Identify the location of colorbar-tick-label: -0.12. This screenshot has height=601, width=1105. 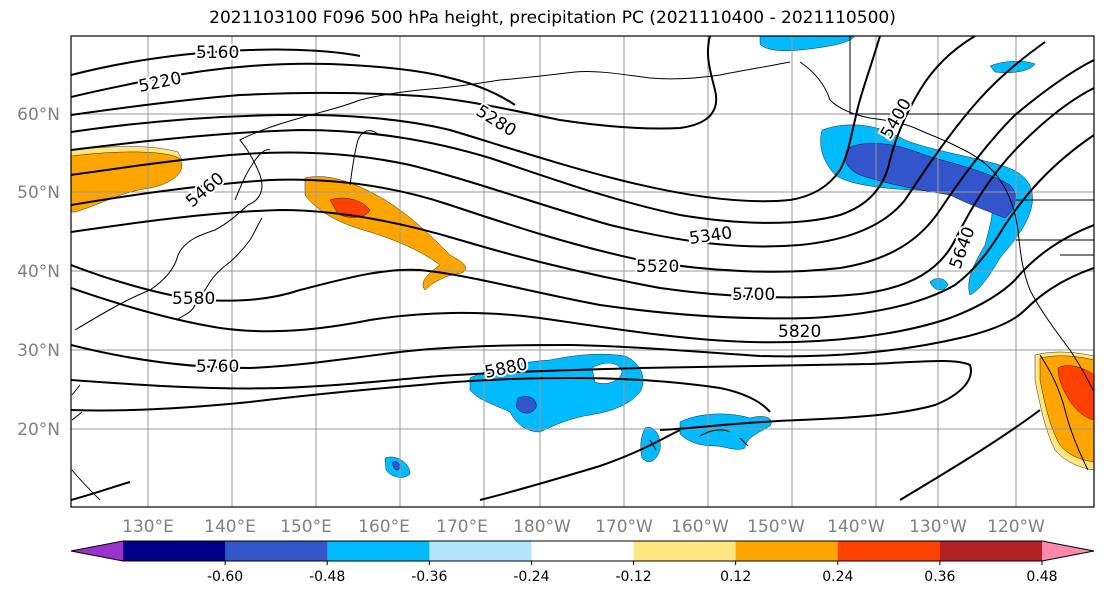
(633, 577).